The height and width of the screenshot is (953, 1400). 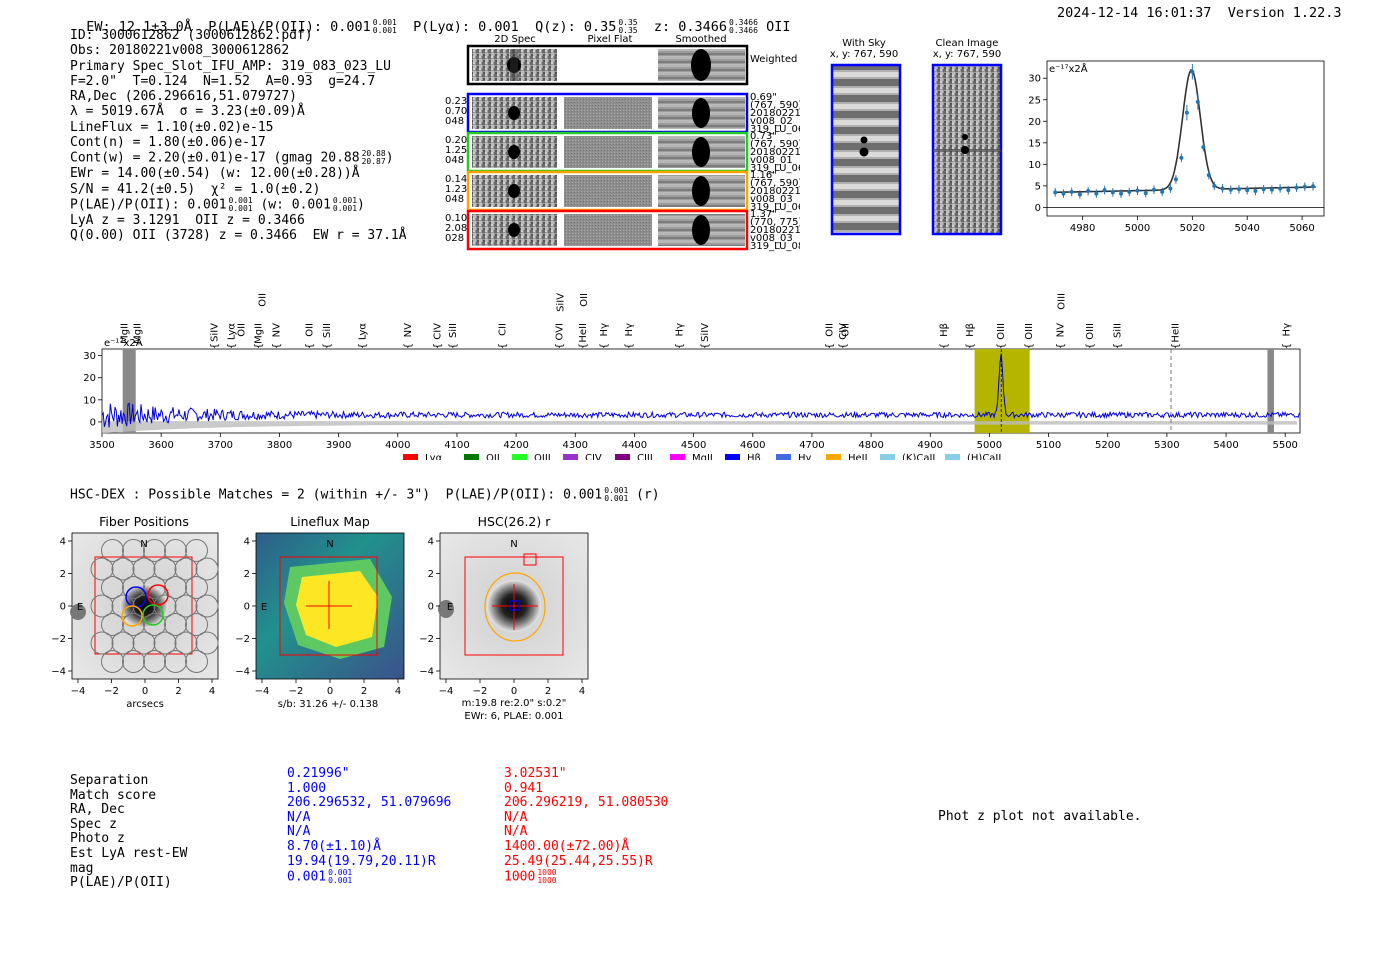 I want to click on spectrum-ytick-label: 30, so click(x=89, y=356).